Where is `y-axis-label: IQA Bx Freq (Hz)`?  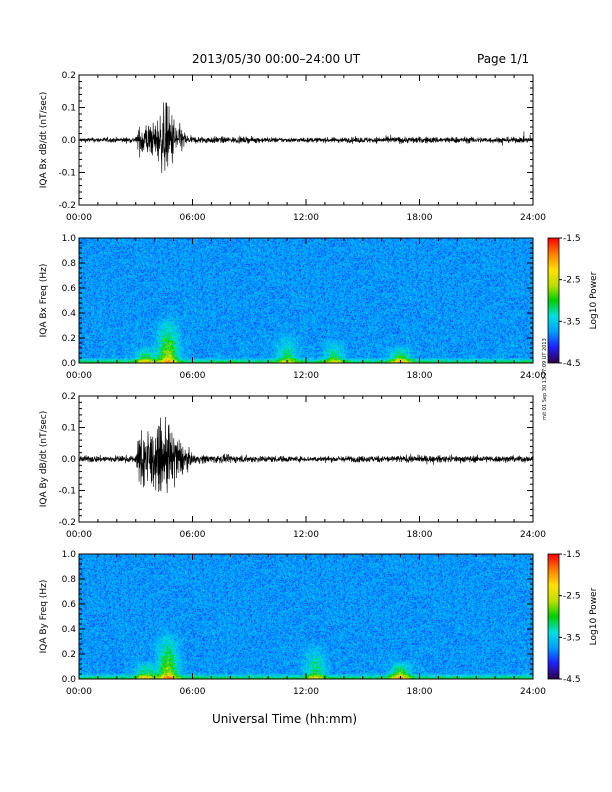 y-axis-label: IQA Bx Freq (Hz) is located at coordinates (44, 301).